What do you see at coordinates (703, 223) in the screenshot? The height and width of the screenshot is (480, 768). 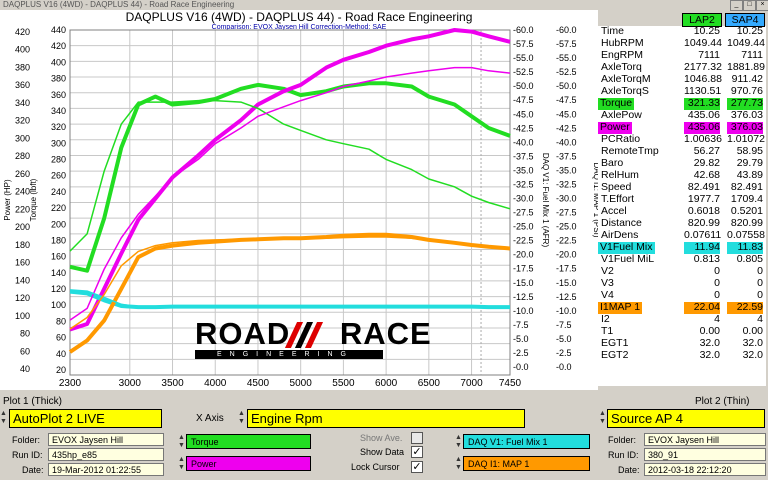 I see `row-value-1: 820.99` at bounding box center [703, 223].